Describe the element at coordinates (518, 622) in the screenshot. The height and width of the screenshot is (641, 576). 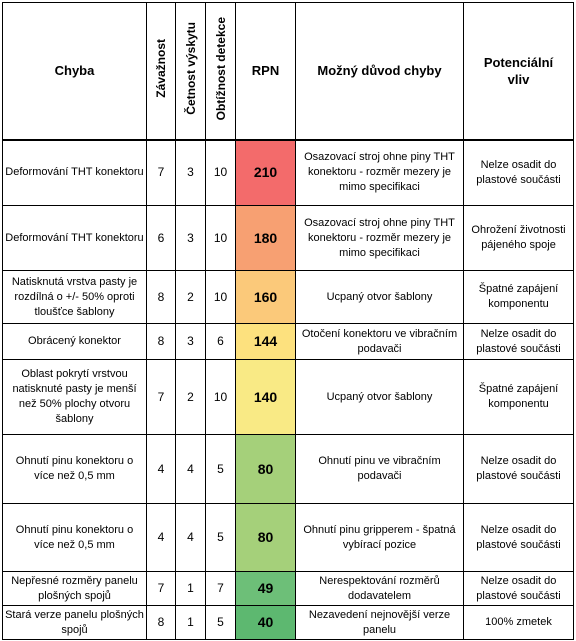
I see `cell-effect: 100% zmetek` at that location.